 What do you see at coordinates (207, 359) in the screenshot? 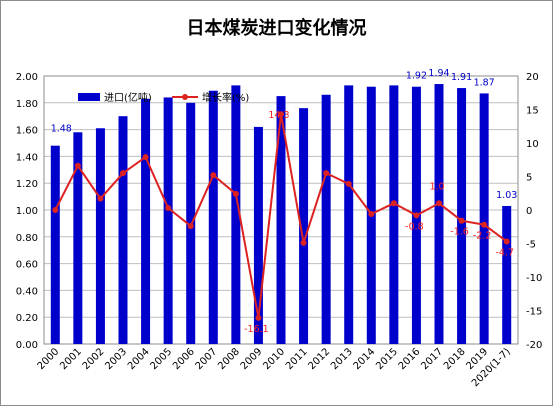
I see `x-tick-label: 2007` at bounding box center [207, 359].